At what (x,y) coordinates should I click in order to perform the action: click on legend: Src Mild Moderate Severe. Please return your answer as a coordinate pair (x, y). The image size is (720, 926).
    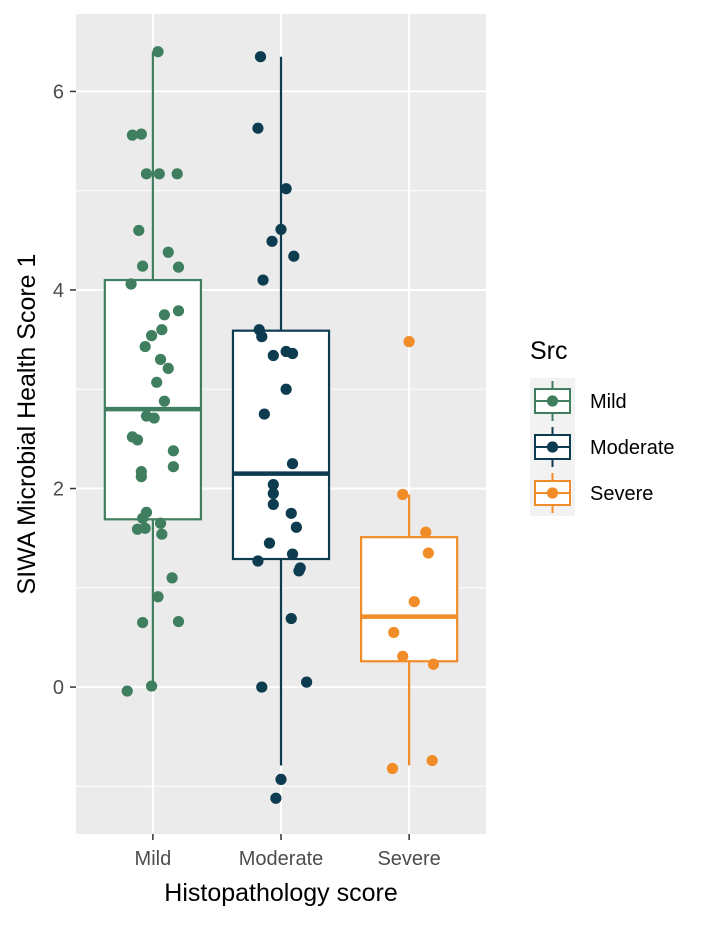
    Looking at the image, I should click on (602, 426).